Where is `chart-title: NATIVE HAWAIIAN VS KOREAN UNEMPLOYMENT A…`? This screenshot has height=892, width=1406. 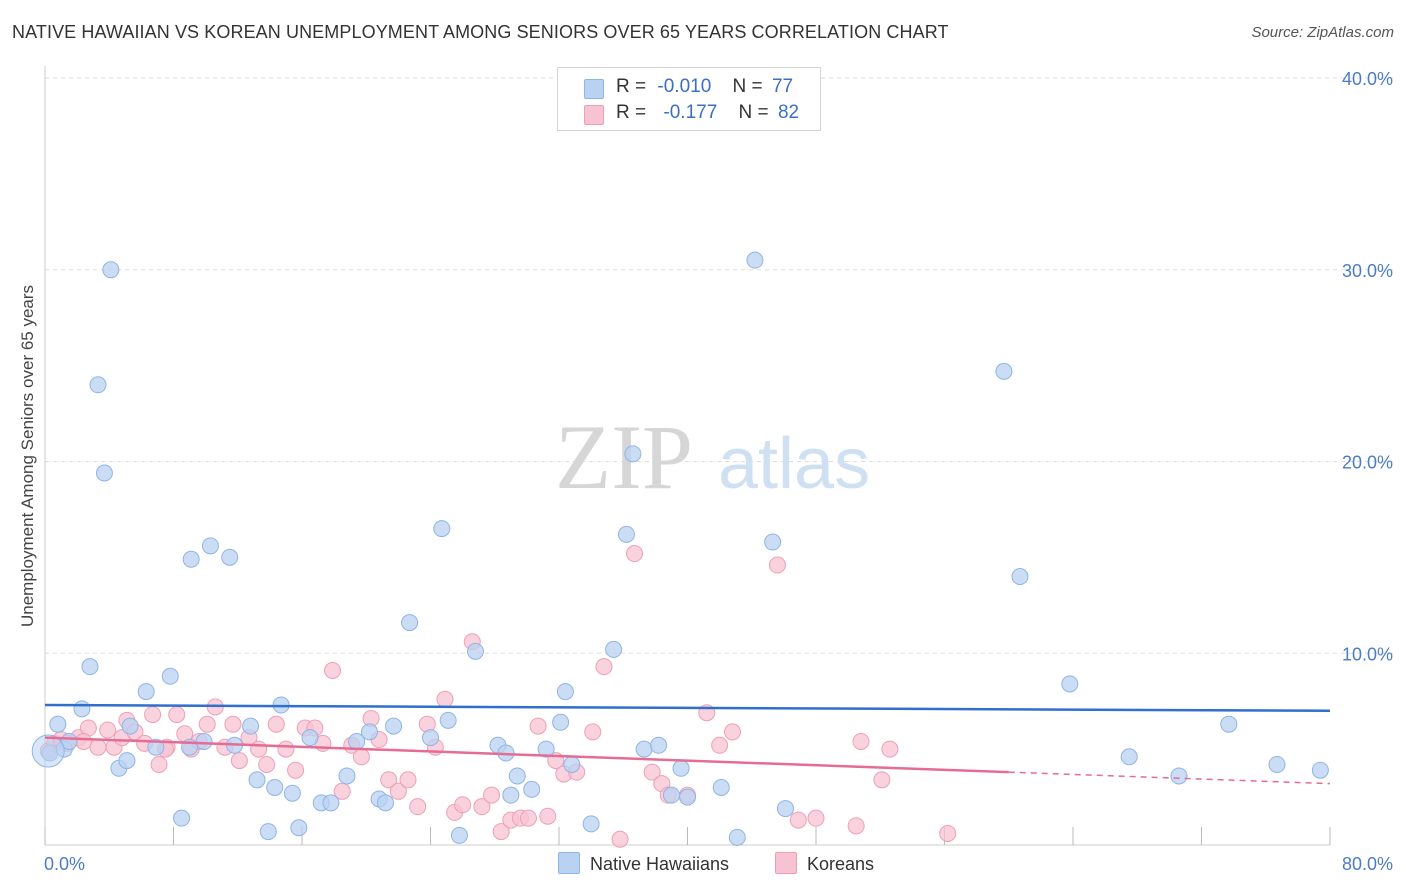
chart-title: NATIVE HAWAIIAN VS KOREAN UNEMPLOYMENT A… is located at coordinates (480, 32).